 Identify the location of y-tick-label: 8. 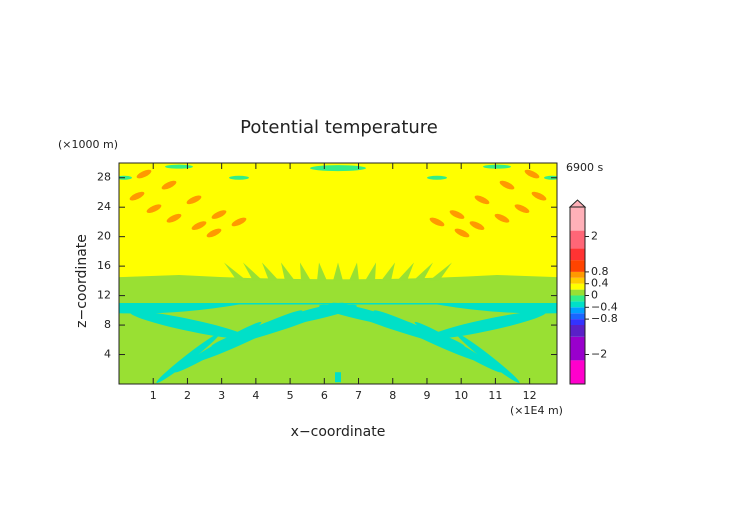
(107, 324).